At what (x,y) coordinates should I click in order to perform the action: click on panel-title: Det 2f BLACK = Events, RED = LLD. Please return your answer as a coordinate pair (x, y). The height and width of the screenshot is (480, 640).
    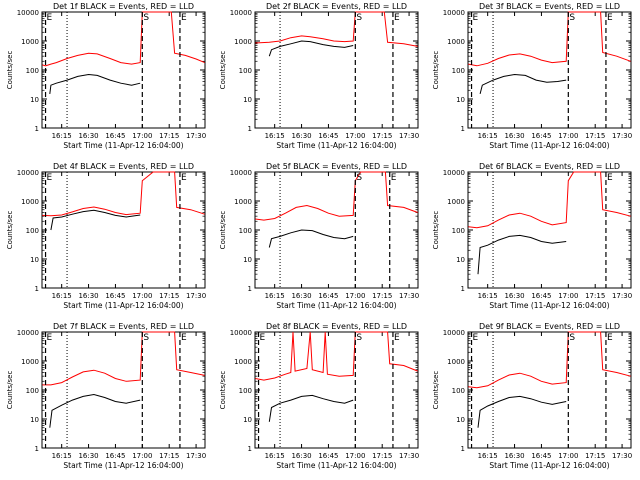
    Looking at the image, I should click on (336, 6).